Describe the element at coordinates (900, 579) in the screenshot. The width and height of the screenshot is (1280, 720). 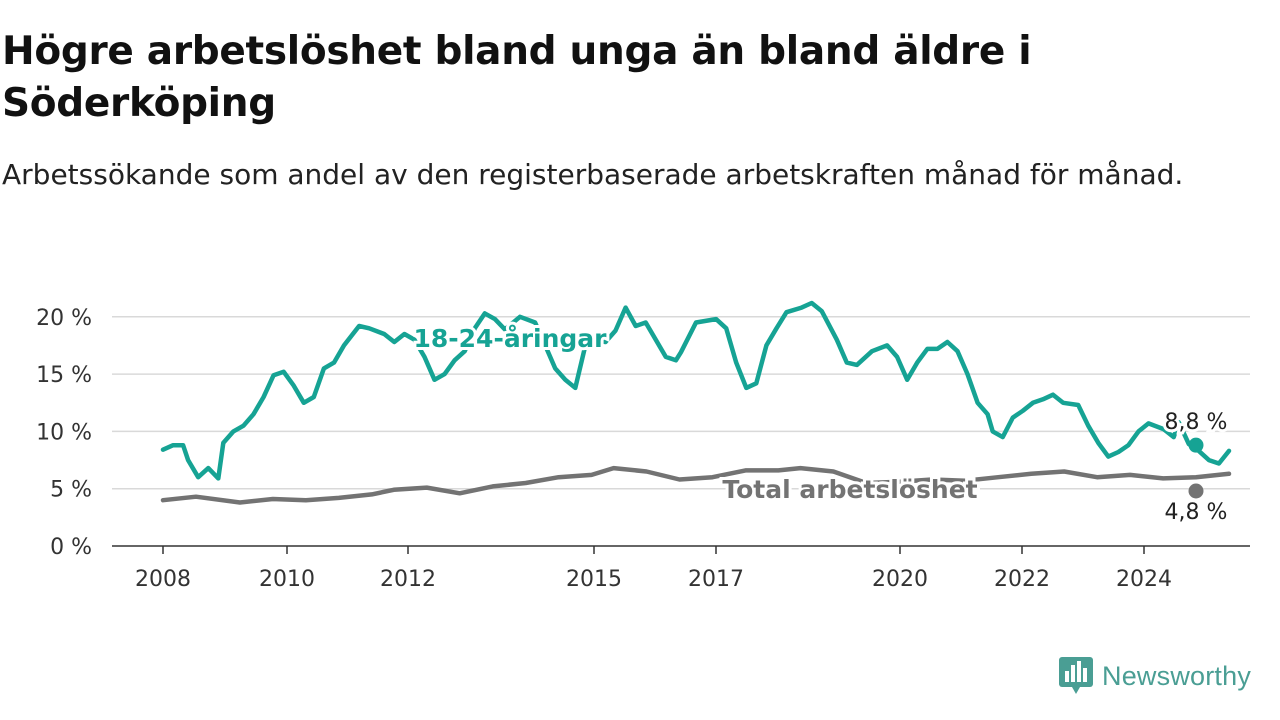
I see `x-tick-label: 2020` at that location.